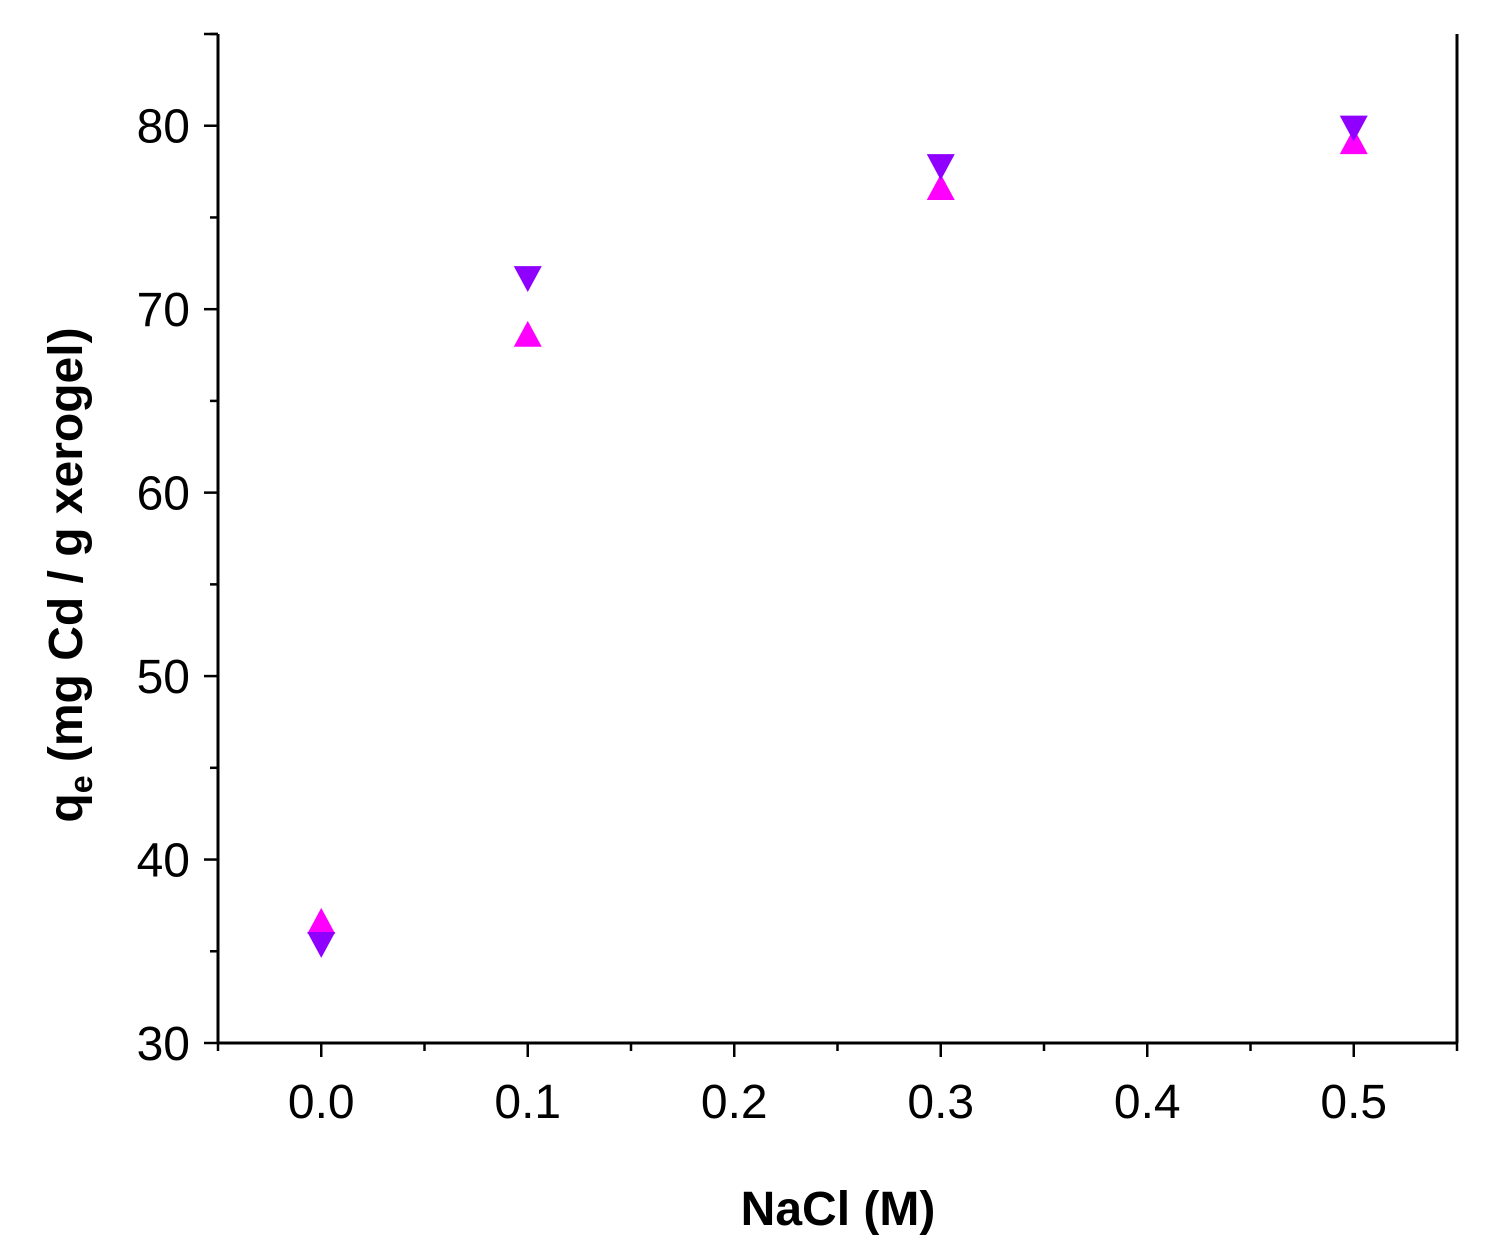  Describe the element at coordinates (1353, 1102) in the screenshot. I see `x-tick-label: 0.5` at that location.